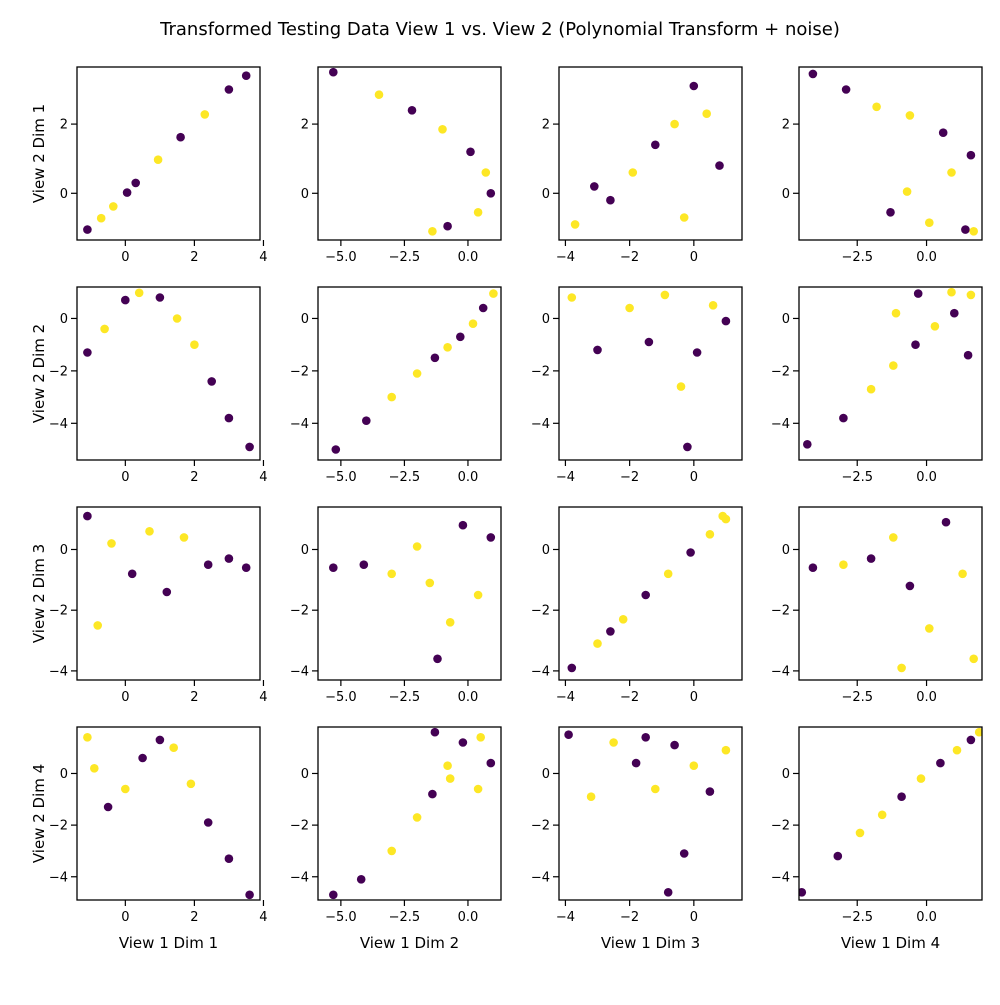 The width and height of the screenshot is (1000, 1005). I want to click on x-tick-label: −2, so click(629, 477).